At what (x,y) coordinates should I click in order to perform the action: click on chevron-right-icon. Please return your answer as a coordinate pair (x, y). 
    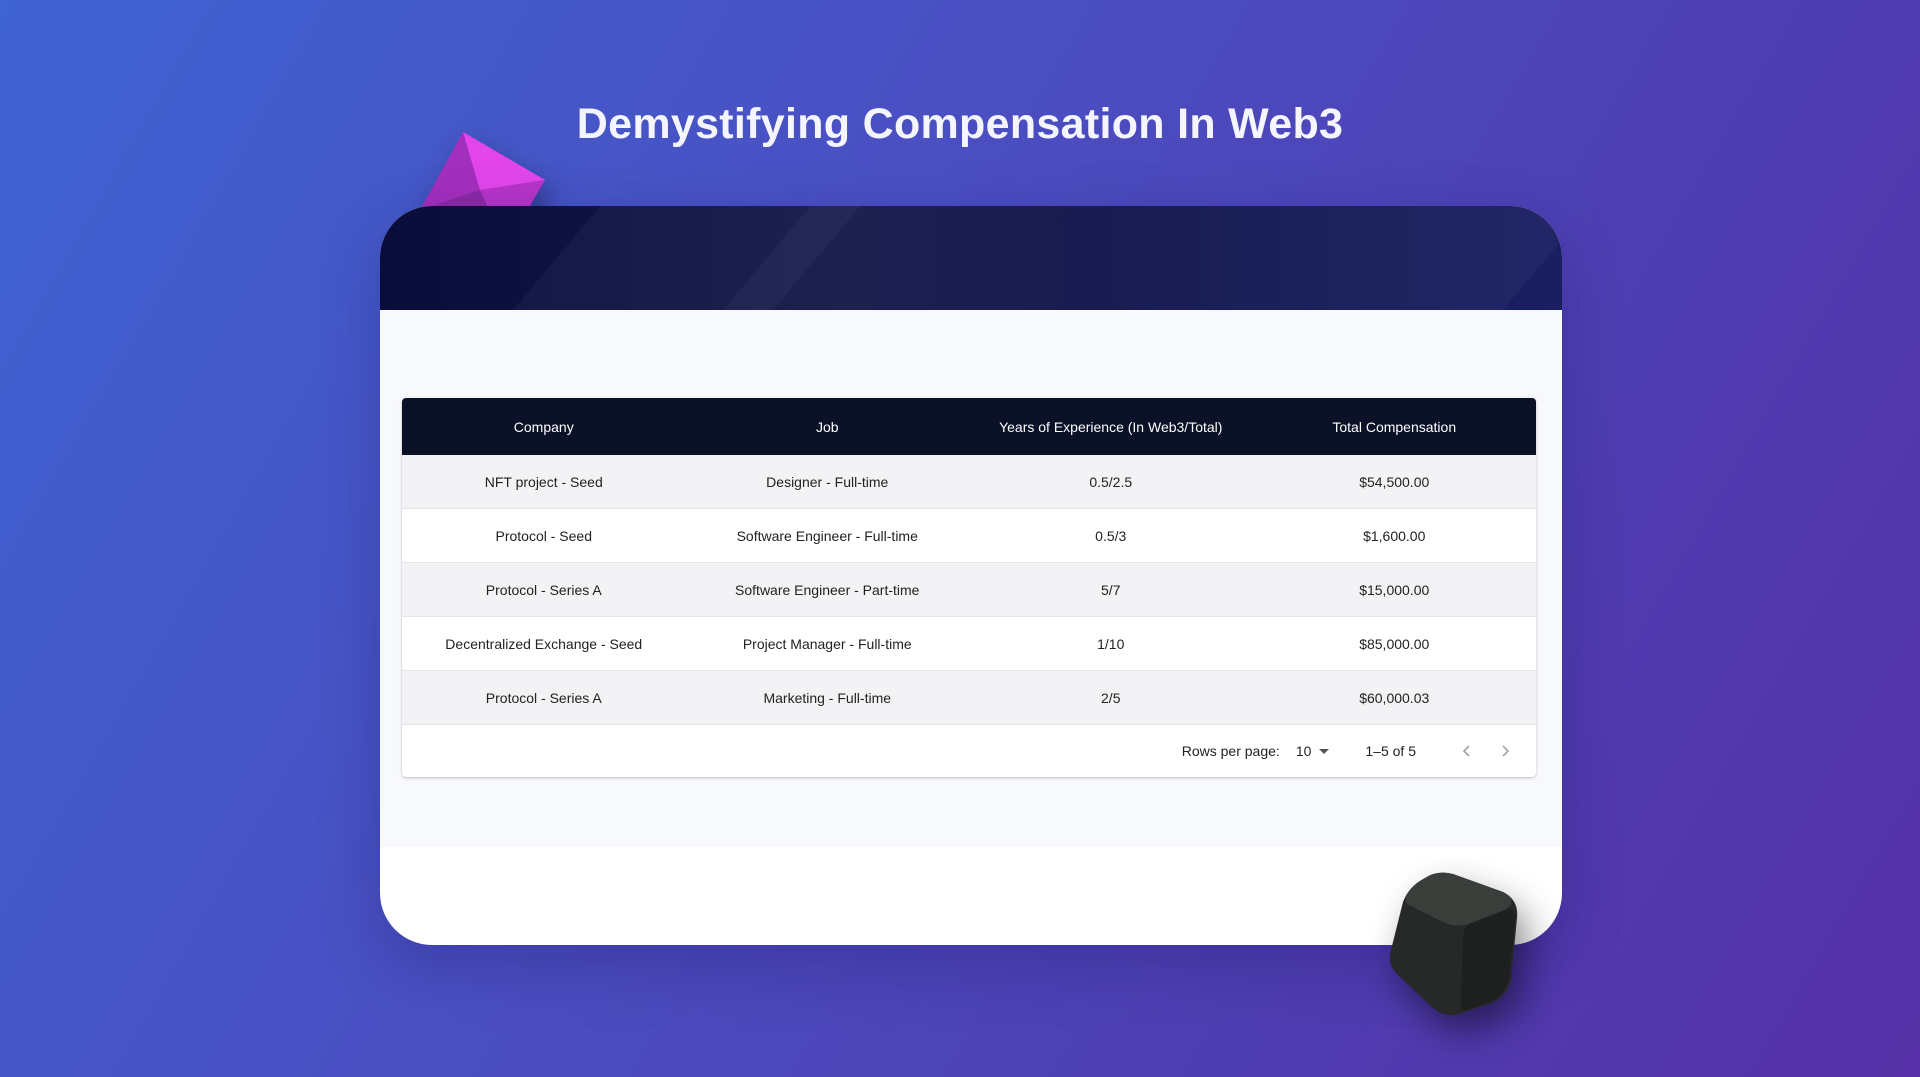
    Looking at the image, I should click on (1506, 751).